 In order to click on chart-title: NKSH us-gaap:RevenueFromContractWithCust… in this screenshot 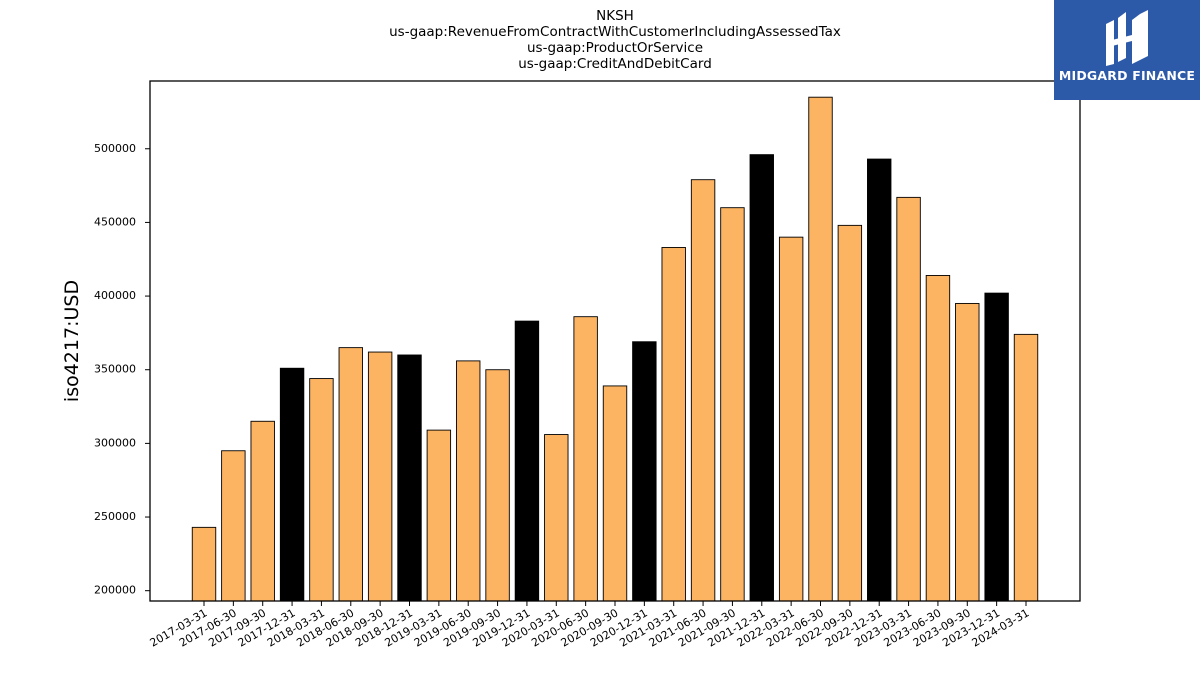, I will do `click(615, 40)`.